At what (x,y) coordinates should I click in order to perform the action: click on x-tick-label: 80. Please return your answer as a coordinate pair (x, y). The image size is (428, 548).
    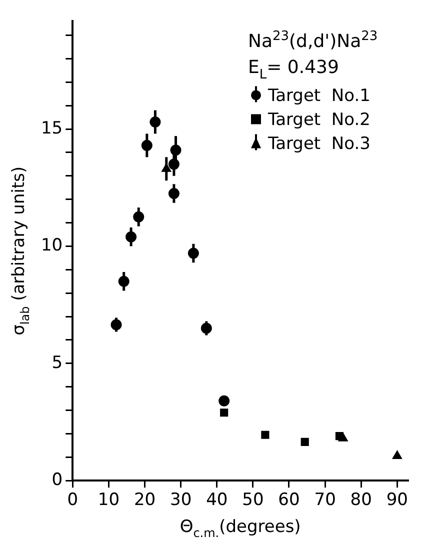
    Looking at the image, I should click on (361, 500).